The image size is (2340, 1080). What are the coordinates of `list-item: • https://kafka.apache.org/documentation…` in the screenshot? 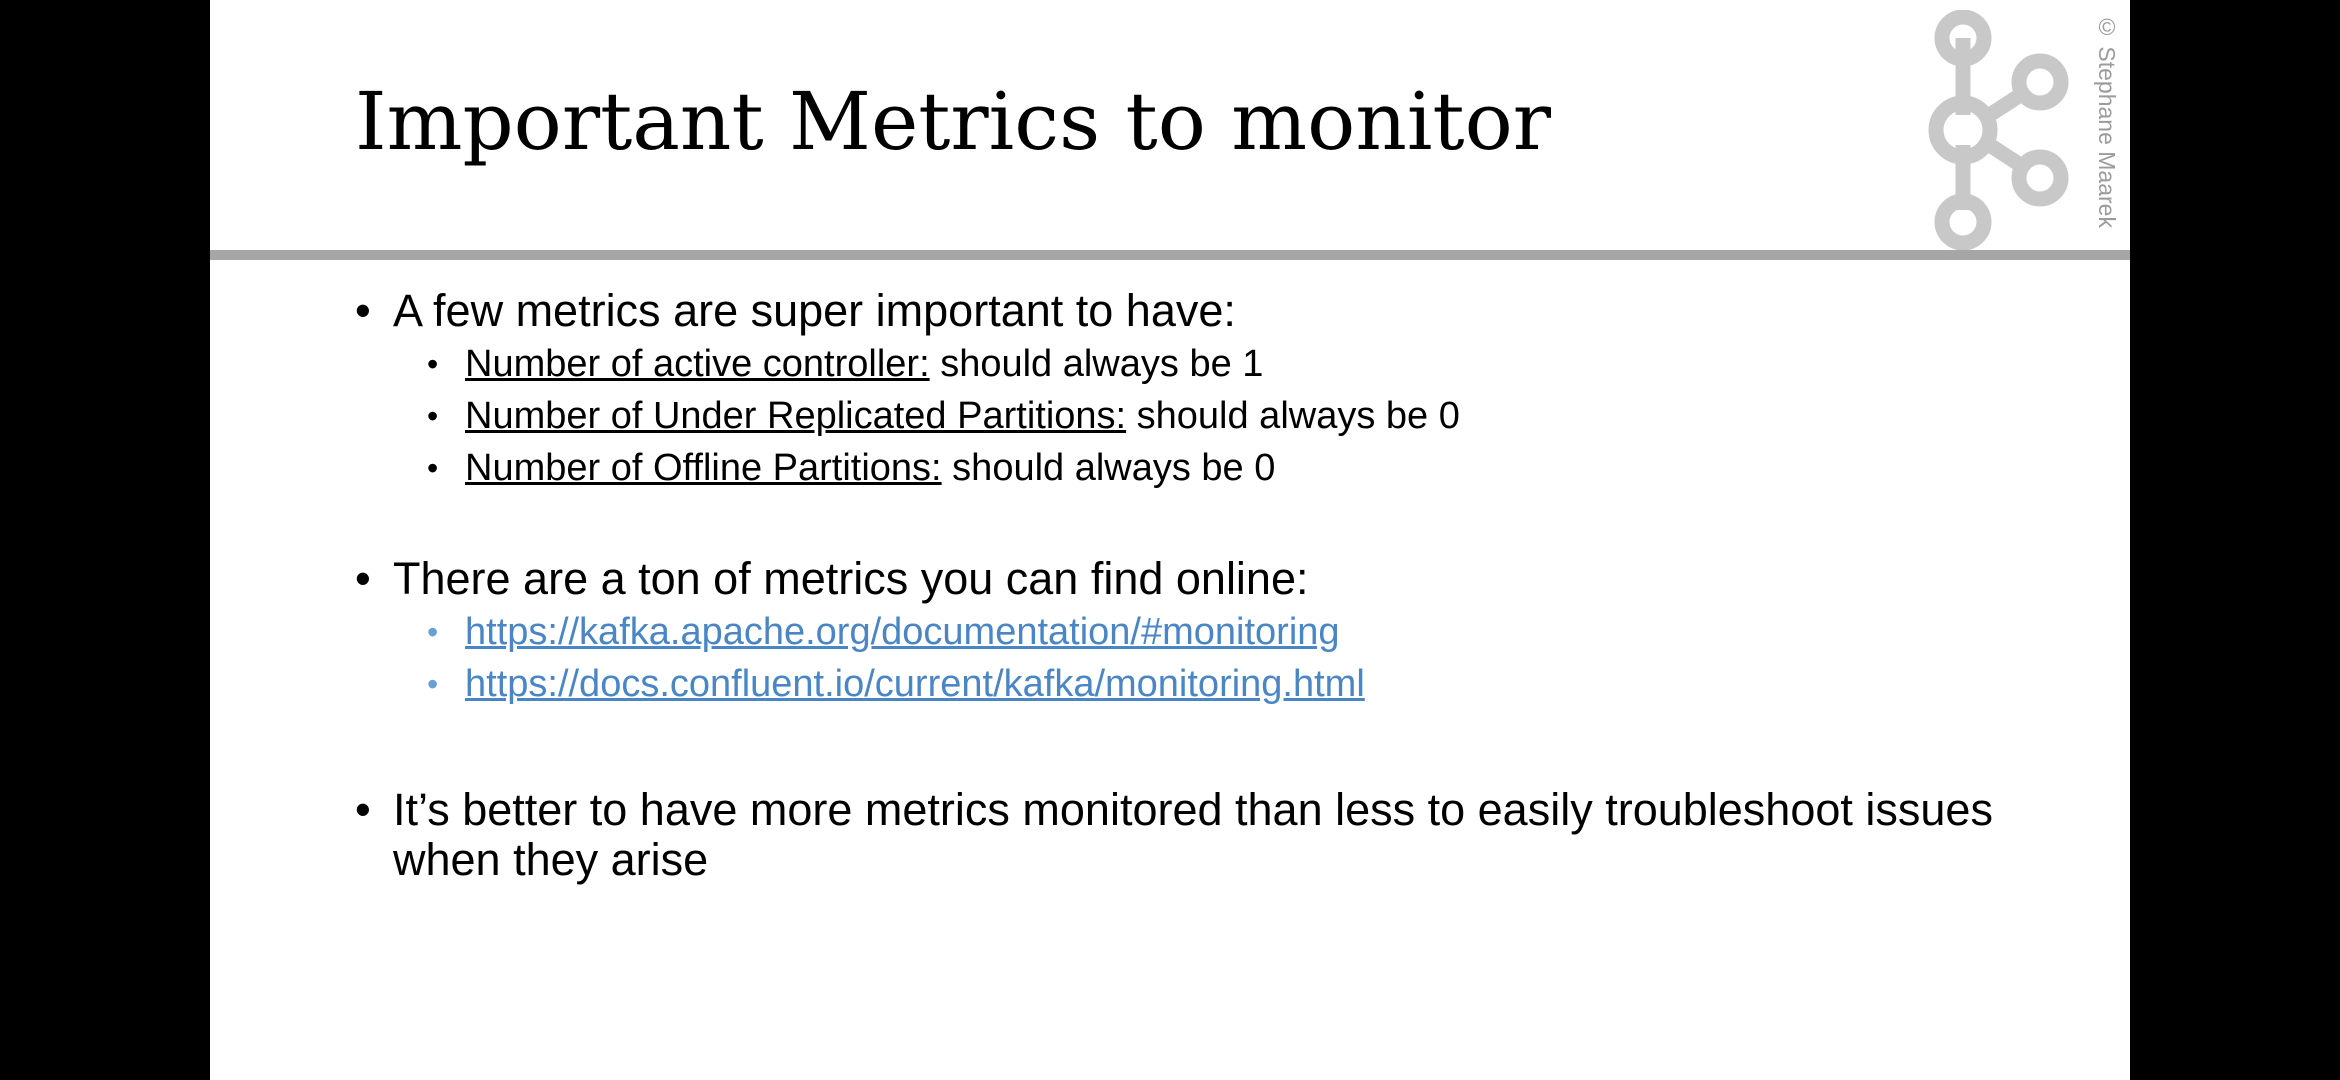 It's located at (1215, 632).